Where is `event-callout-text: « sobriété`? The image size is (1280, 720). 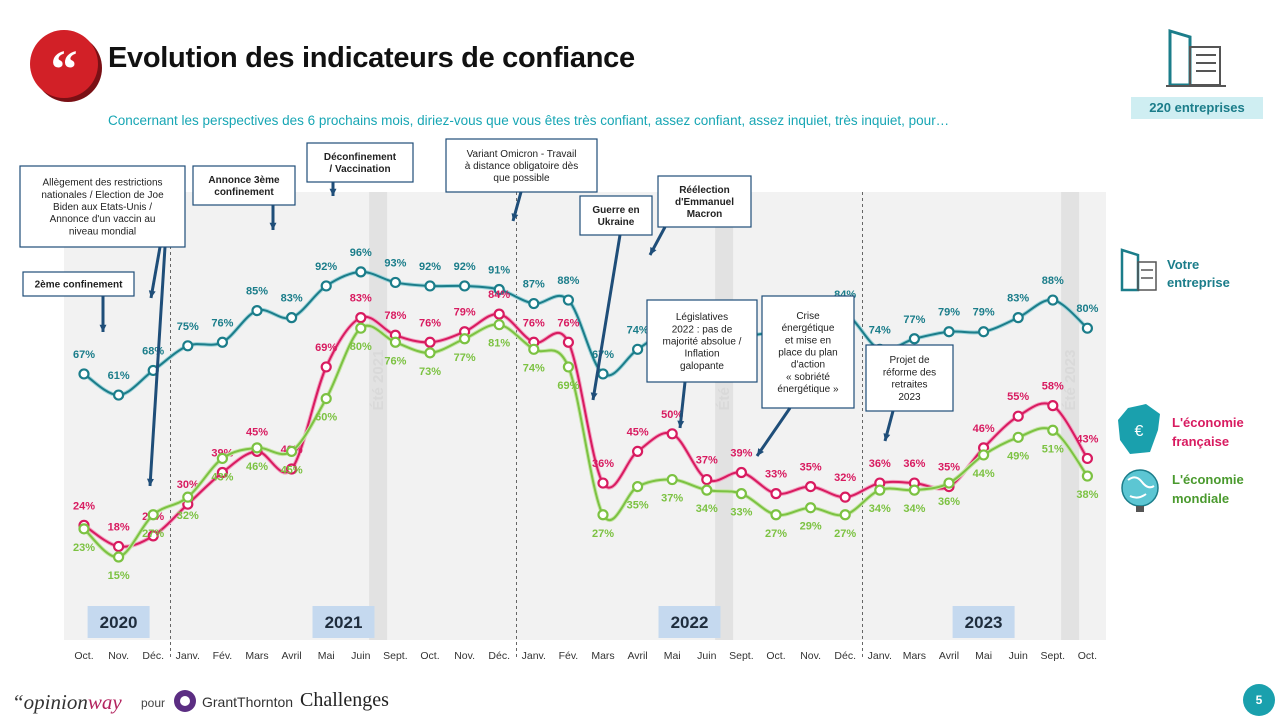 event-callout-text: « sobriété is located at coordinates (808, 377).